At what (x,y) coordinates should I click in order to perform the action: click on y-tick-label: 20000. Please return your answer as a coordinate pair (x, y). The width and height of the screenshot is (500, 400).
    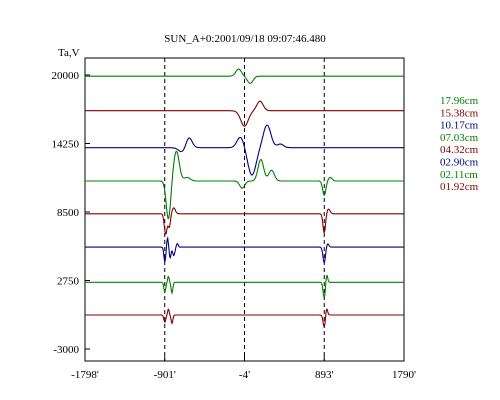
    Looking at the image, I should click on (66, 76).